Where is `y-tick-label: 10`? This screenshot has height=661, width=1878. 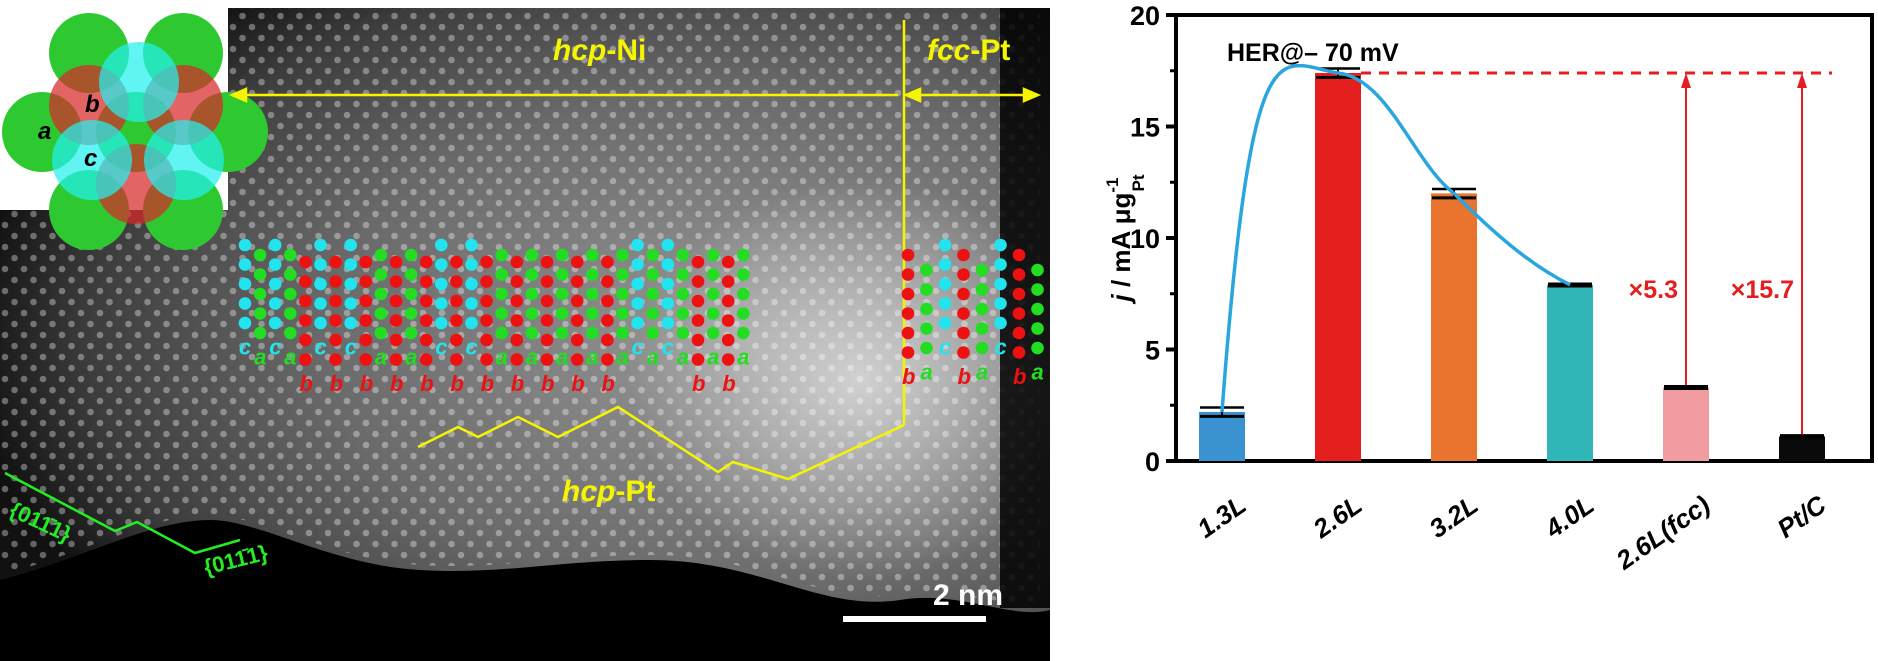
y-tick-label: 10 is located at coordinates (1145, 239).